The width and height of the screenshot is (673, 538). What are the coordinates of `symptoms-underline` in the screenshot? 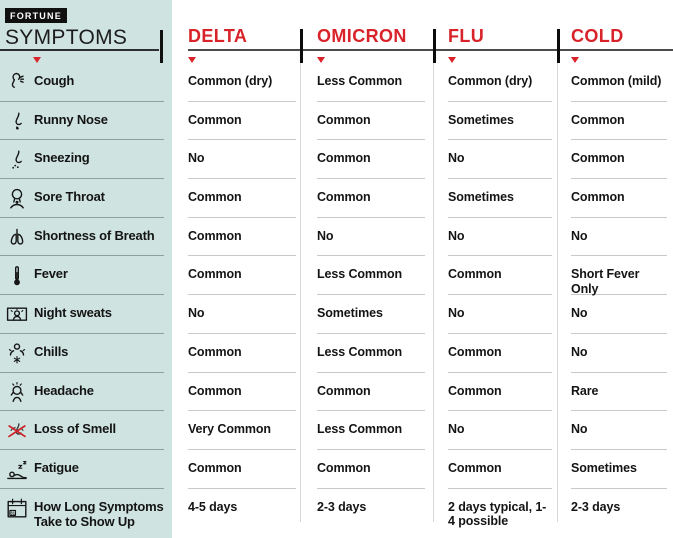 It's located at (79, 50).